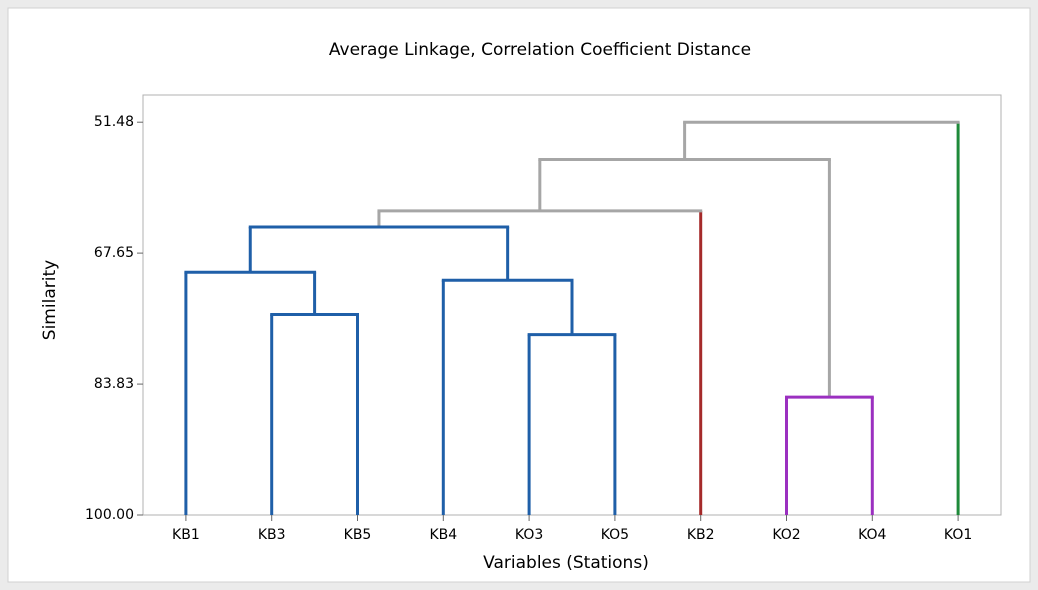 The image size is (1038, 590). Describe the element at coordinates (786, 535) in the screenshot. I see `x-tick-label: KO2` at that location.